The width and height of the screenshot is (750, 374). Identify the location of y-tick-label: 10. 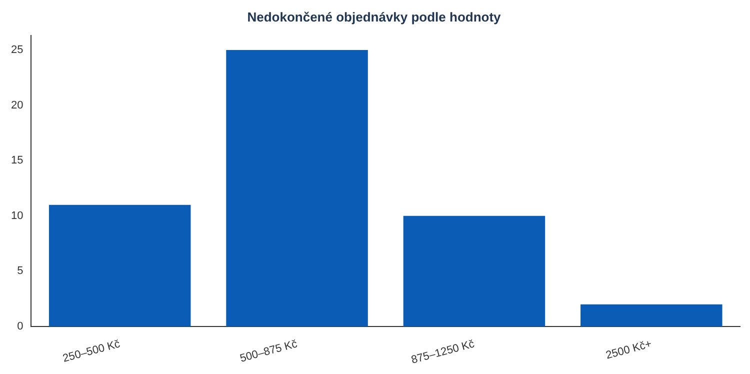
(17, 216).